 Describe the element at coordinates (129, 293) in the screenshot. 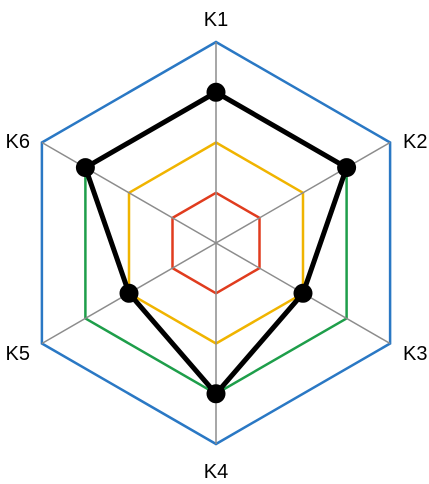

I see `data-point-k5` at that location.